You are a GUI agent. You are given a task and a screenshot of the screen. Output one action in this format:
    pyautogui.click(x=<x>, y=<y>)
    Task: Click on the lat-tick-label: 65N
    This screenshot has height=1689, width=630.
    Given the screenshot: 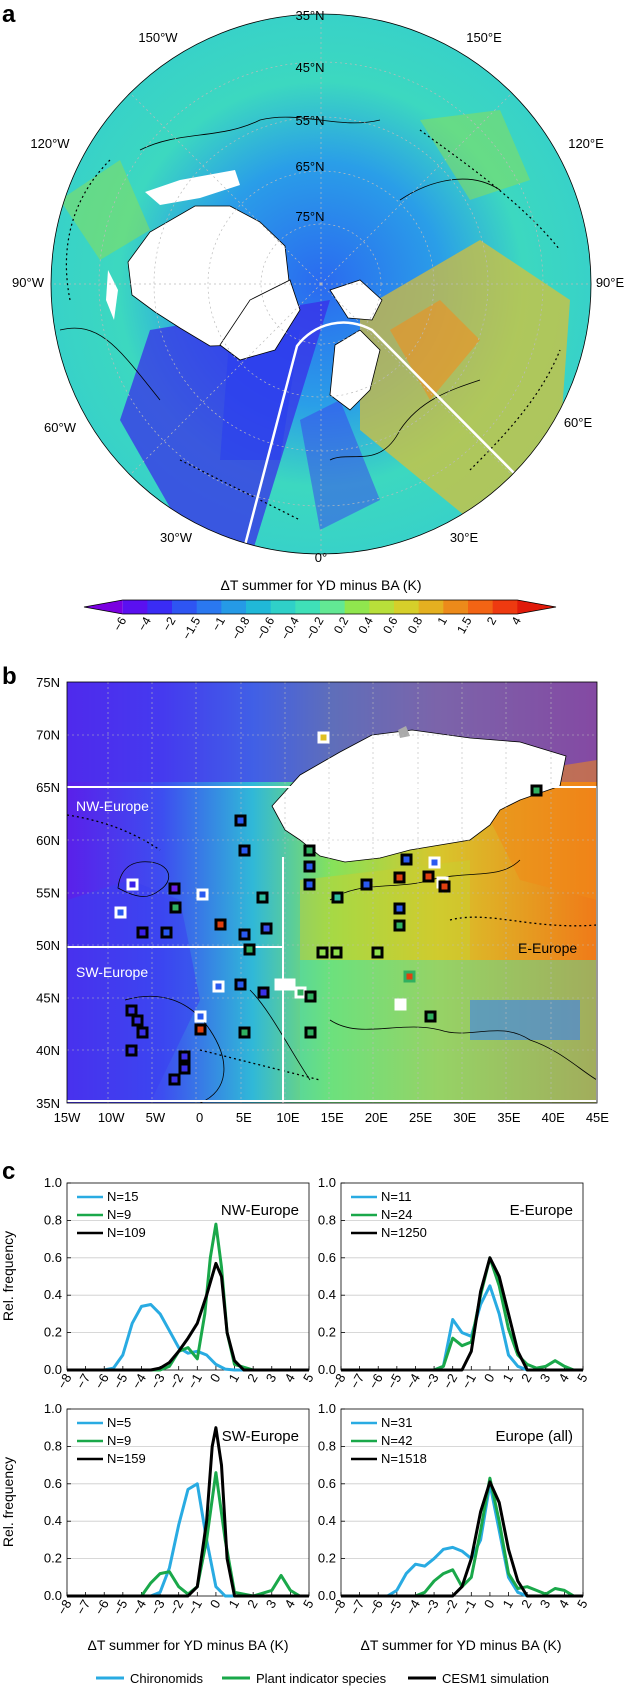 What is the action you would take?
    pyautogui.click(x=48, y=787)
    